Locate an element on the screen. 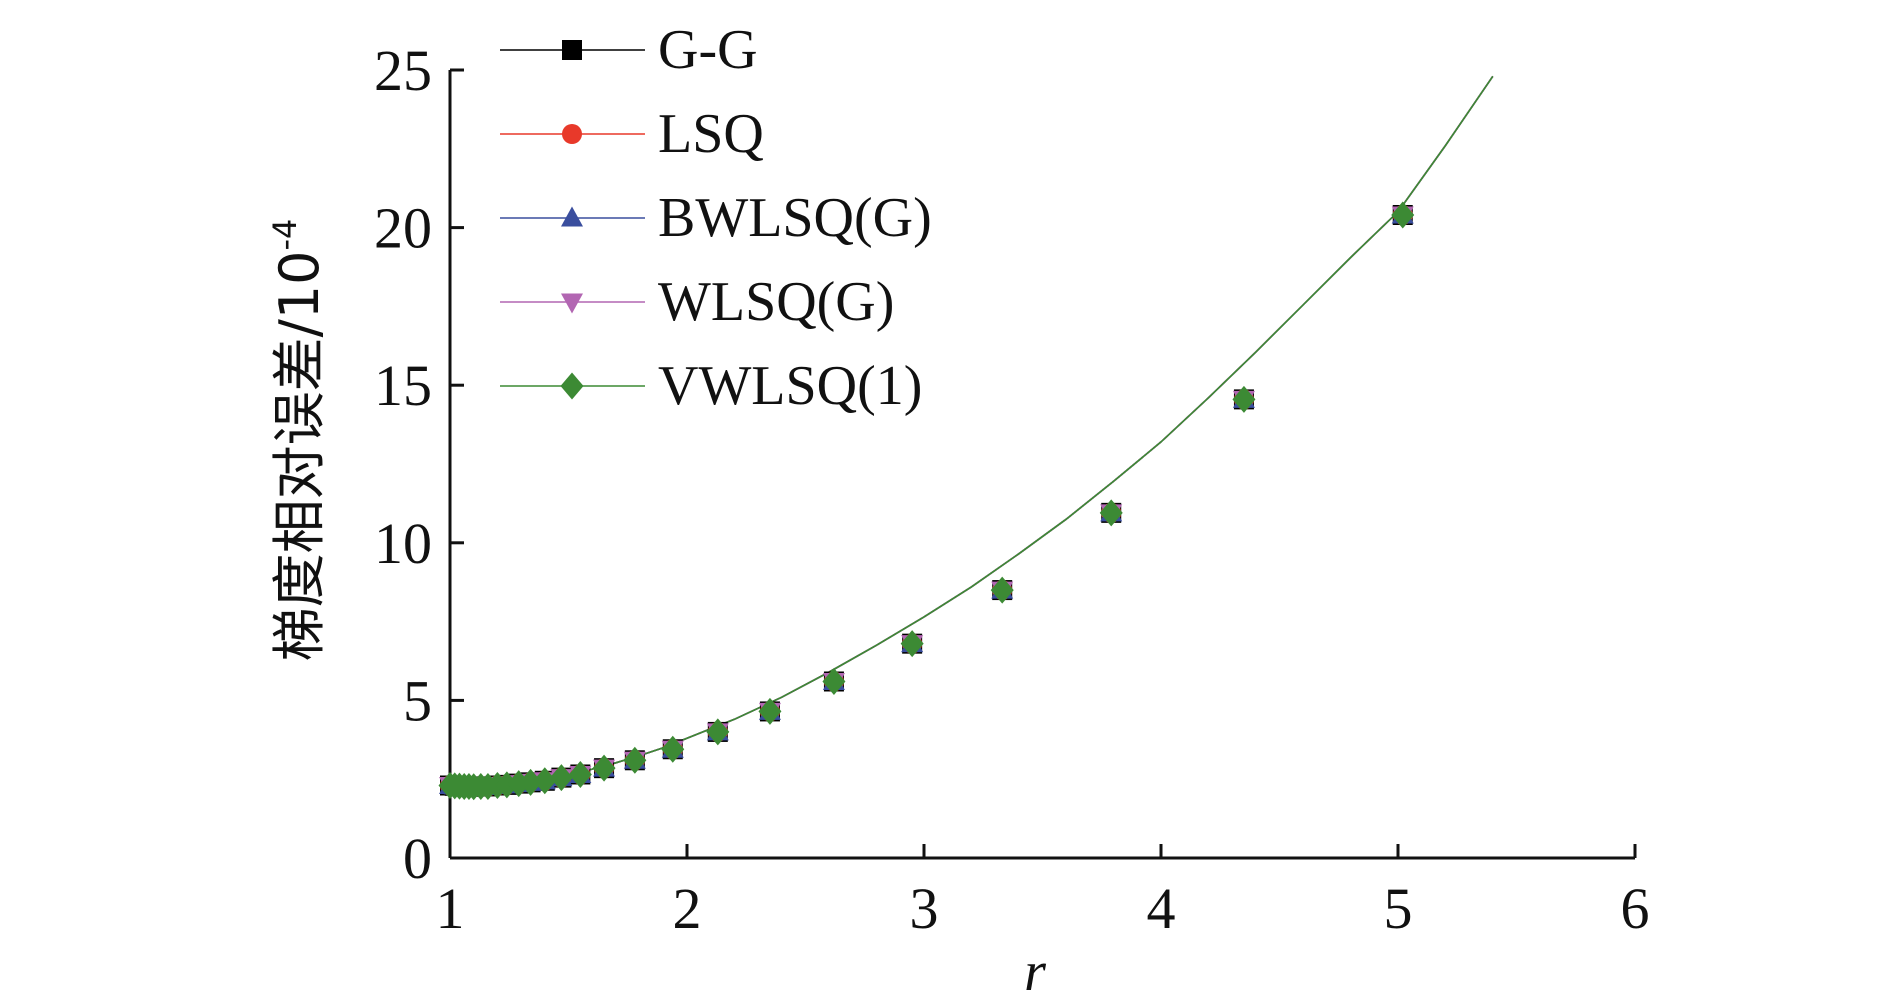  legend-entry: BWLSQ(G) is located at coordinates (716, 218).